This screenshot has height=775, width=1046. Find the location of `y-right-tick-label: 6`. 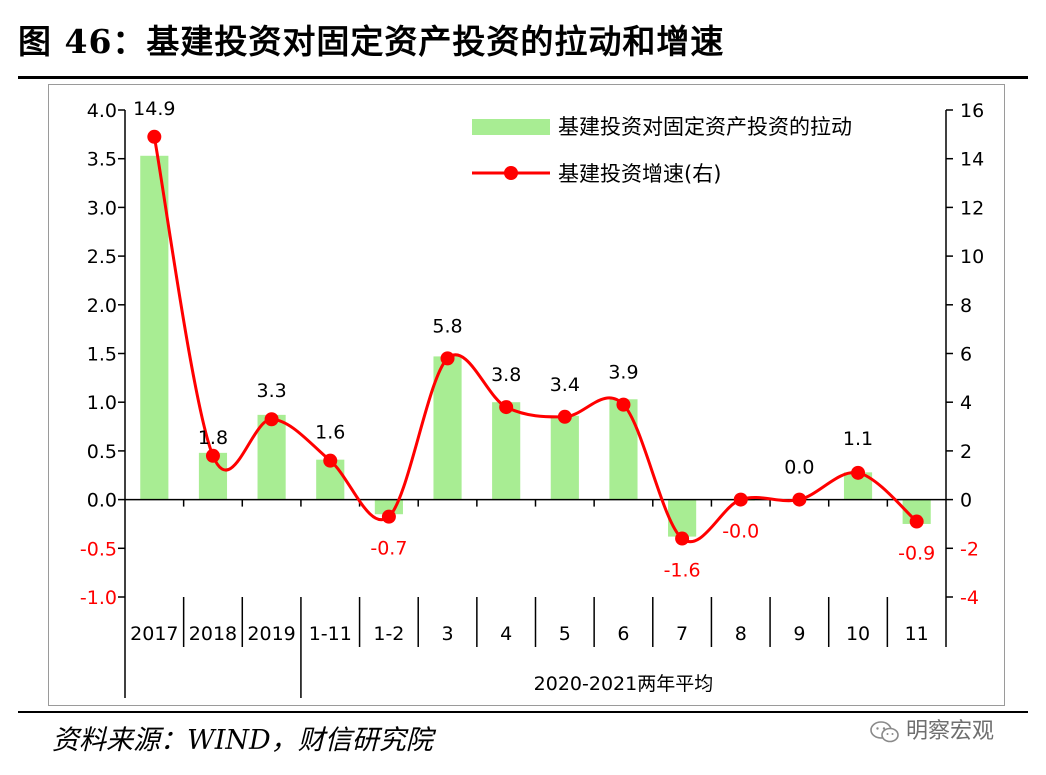

y-right-tick-label: 6 is located at coordinates (966, 355).